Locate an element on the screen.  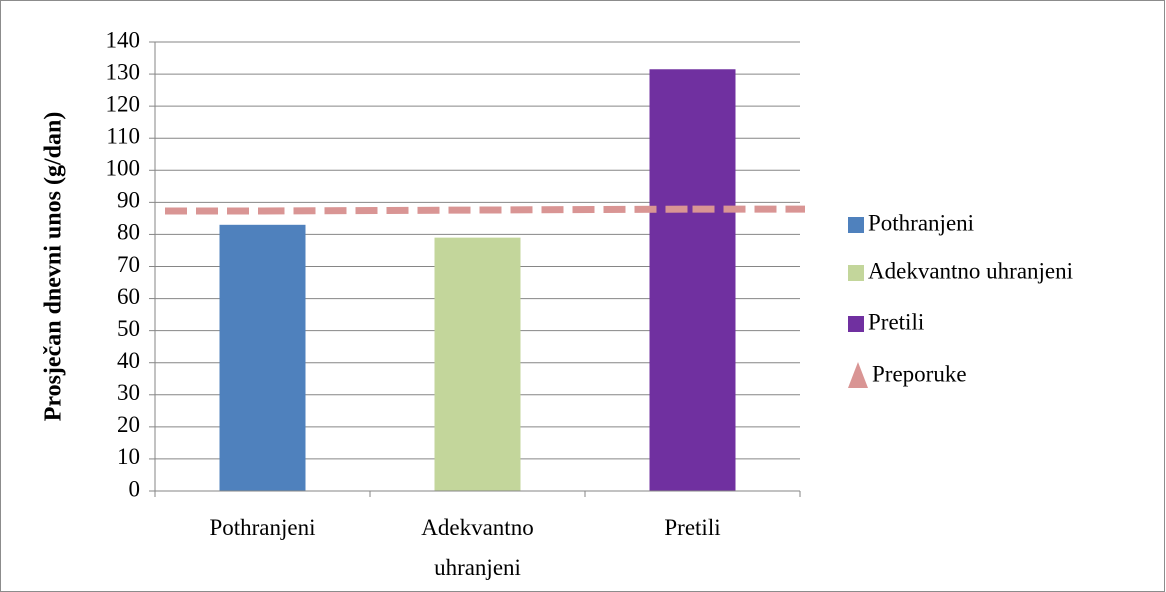
y-tick-label: 50 is located at coordinates (128, 328).